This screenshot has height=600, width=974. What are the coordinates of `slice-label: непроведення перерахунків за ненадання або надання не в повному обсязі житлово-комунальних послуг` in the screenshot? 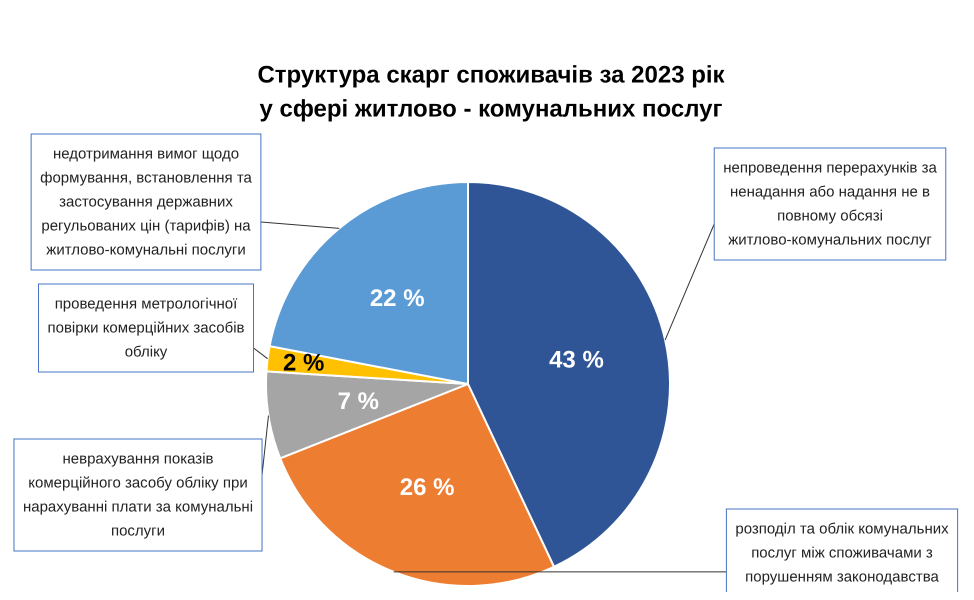 It's located at (830, 204).